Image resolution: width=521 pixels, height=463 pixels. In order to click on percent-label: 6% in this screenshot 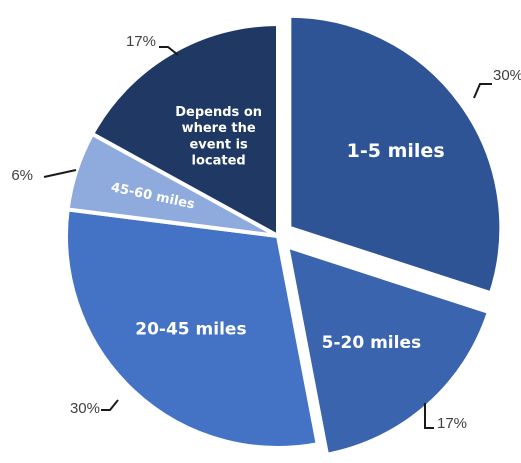, I will do `click(22, 175)`.